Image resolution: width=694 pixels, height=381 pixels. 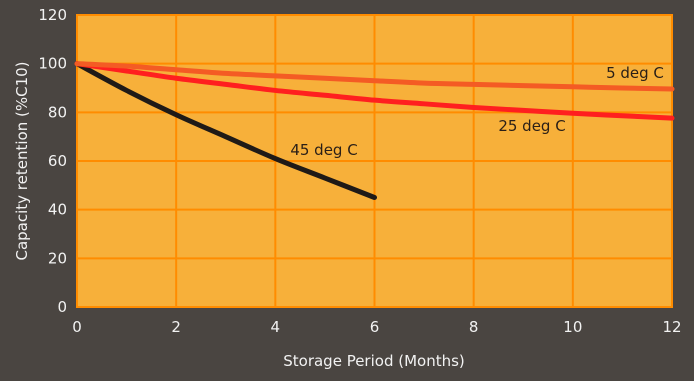 What do you see at coordinates (374, 76) in the screenshot?
I see `series-line-5-deg-c` at bounding box center [374, 76].